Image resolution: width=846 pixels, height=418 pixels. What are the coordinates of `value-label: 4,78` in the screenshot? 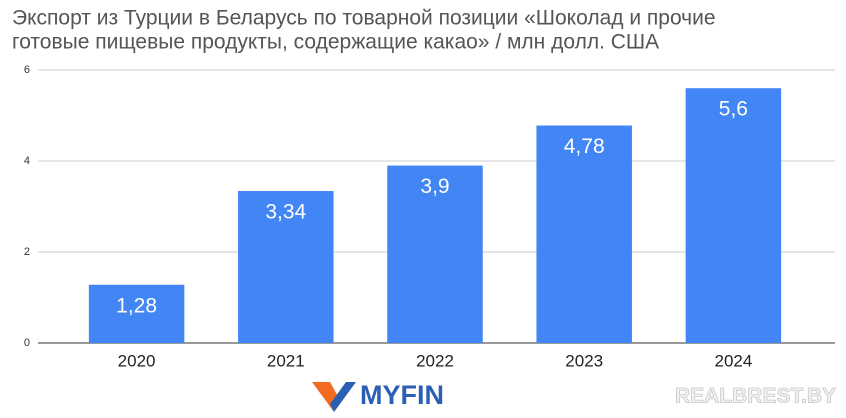 It's located at (584, 146).